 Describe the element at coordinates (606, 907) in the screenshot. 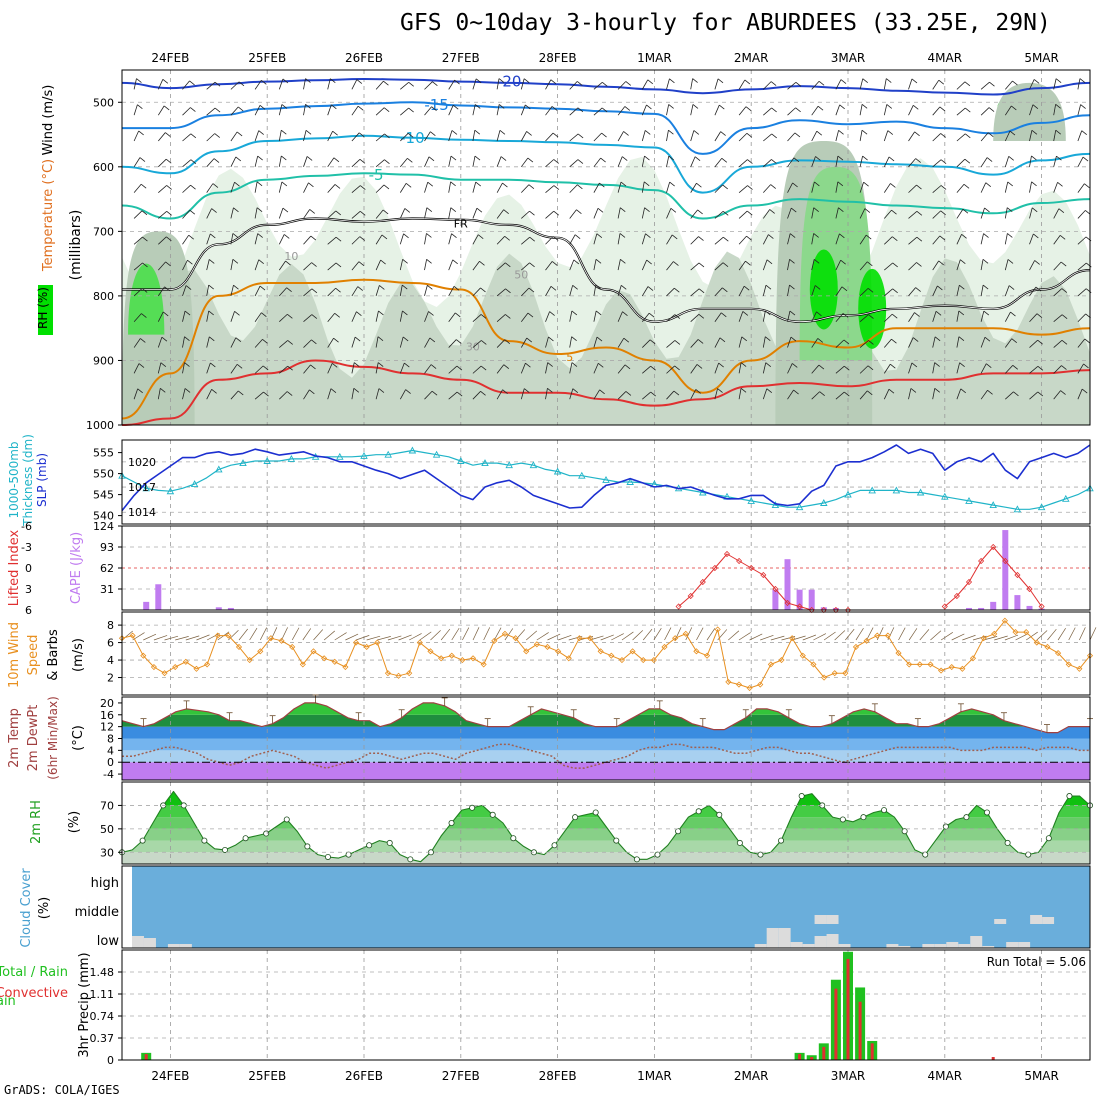

I see `cloud-frame` at that location.